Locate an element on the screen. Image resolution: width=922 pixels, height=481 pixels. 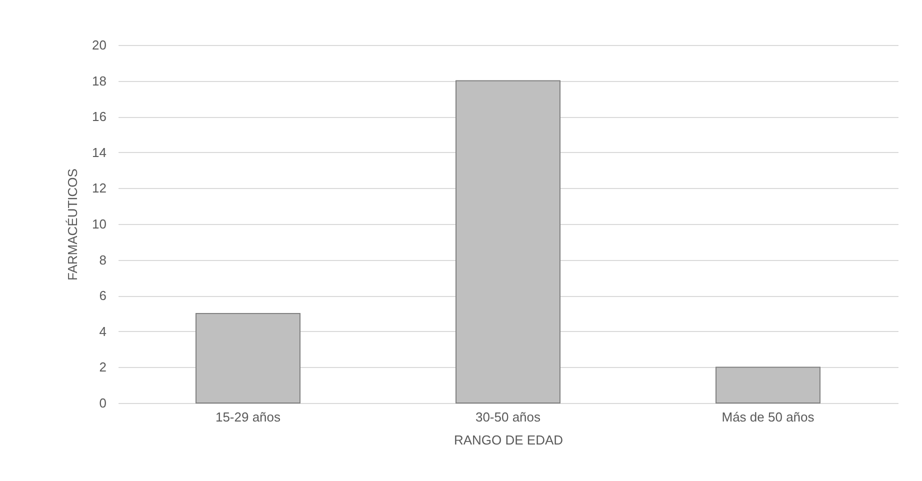
x-tick-label: 30-50 años is located at coordinates (508, 417).